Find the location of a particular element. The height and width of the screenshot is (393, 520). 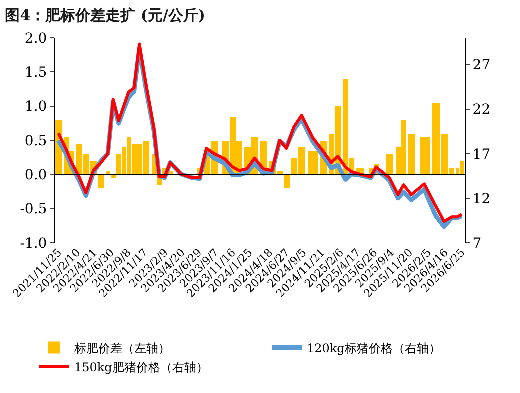

y-tick-label: -0.5 is located at coordinates (34, 210).